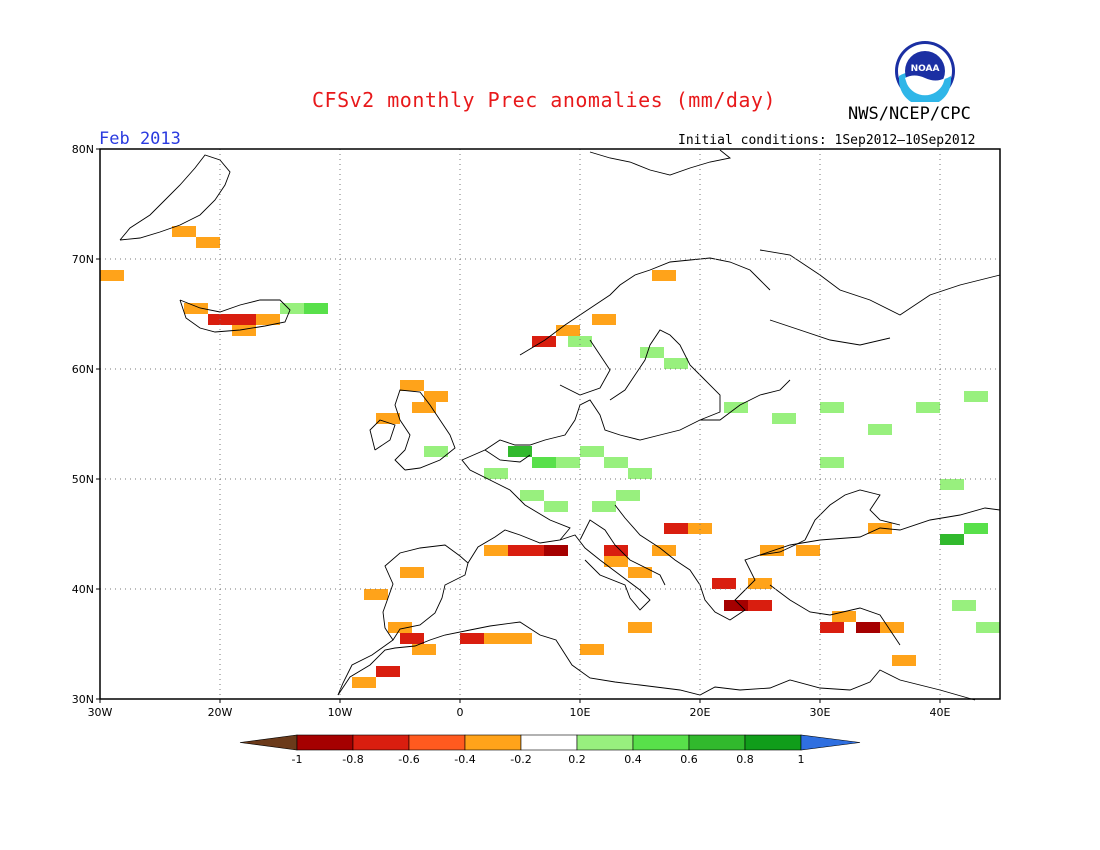 This screenshot has width=1100, height=850. Describe the element at coordinates (83, 699) in the screenshot. I see `lat-tick-label: 30N` at that location.